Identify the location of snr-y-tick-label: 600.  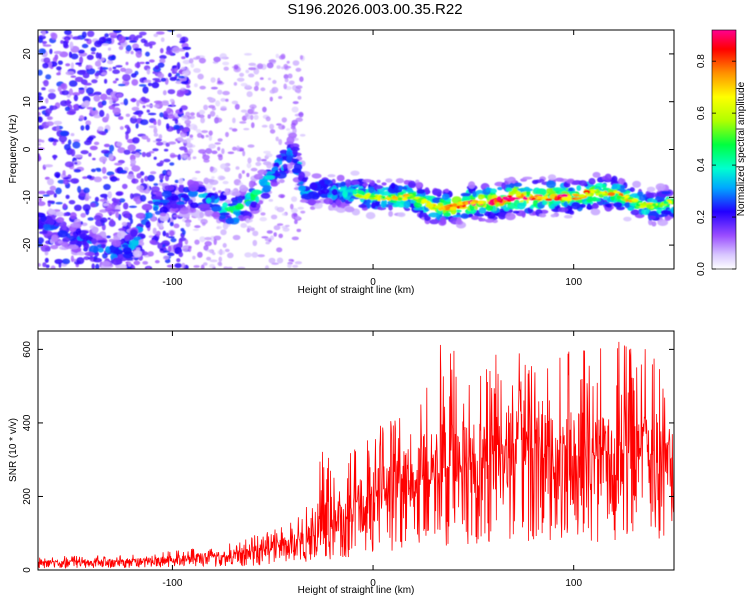
(27, 349).